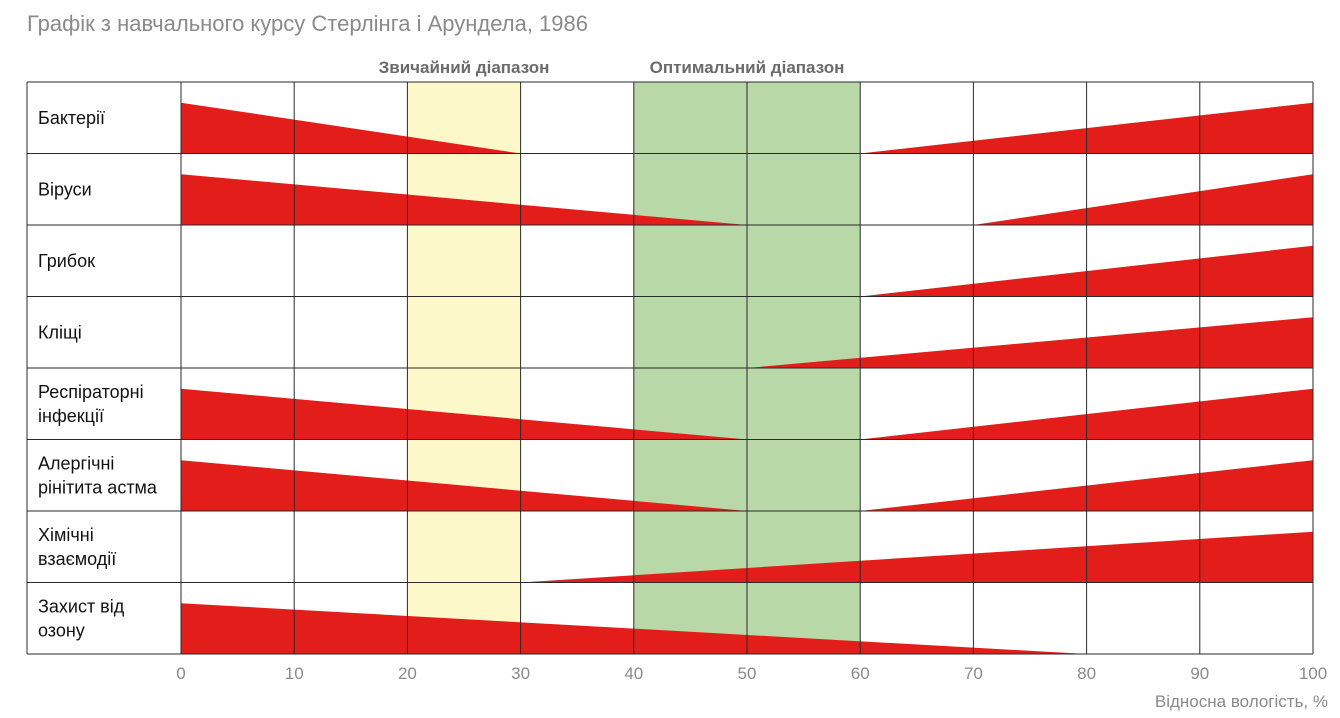 This screenshot has width=1340, height=718. I want to click on row-label-7-line-1: озону, so click(61, 630).